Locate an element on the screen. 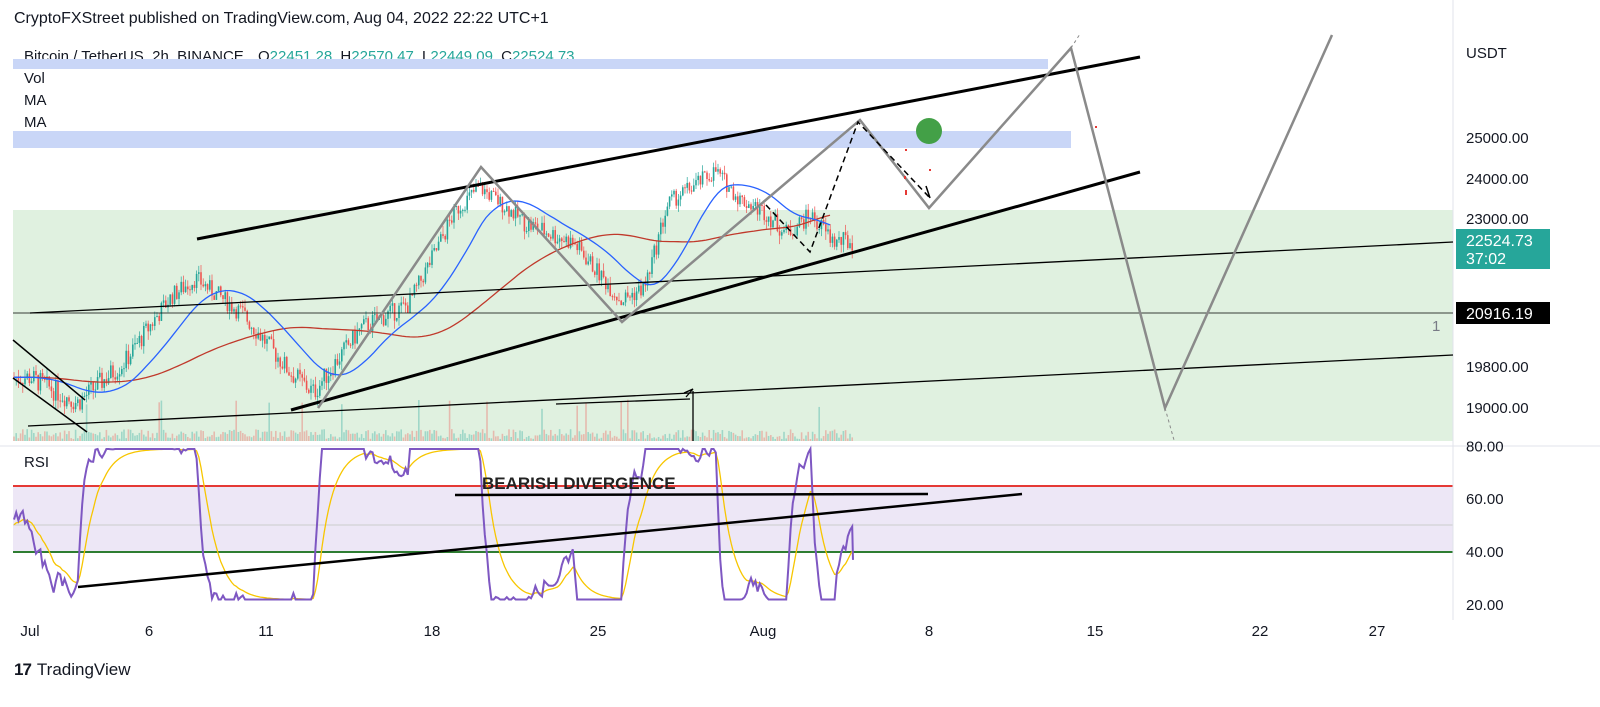 Image resolution: width=1600 pixels, height=707 pixels. dashed-forecast-tip is located at coordinates (928, 192).